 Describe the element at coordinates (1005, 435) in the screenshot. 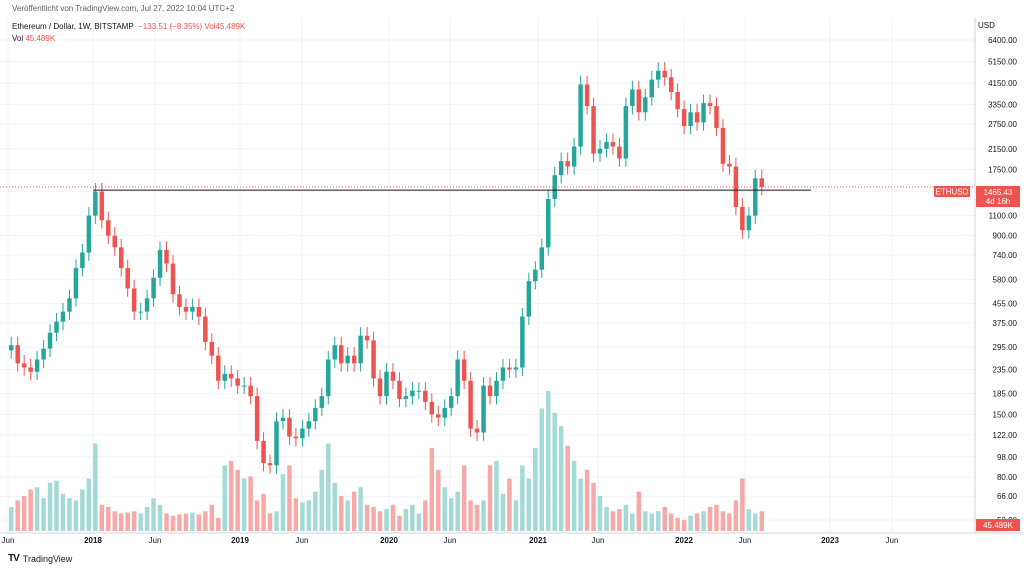

I see `price-tick-label: 122.00` at that location.